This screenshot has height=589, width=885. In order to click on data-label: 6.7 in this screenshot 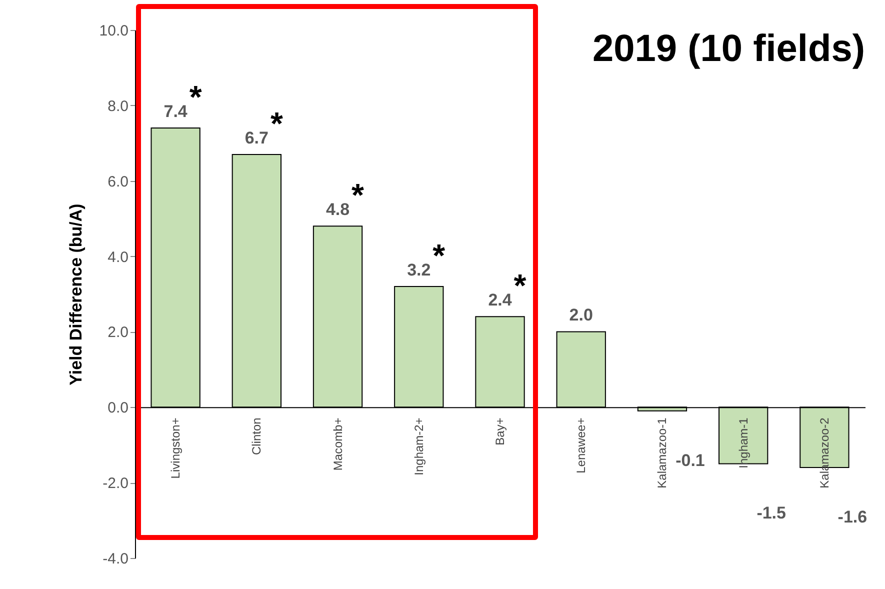, I will do `click(256, 138)`.